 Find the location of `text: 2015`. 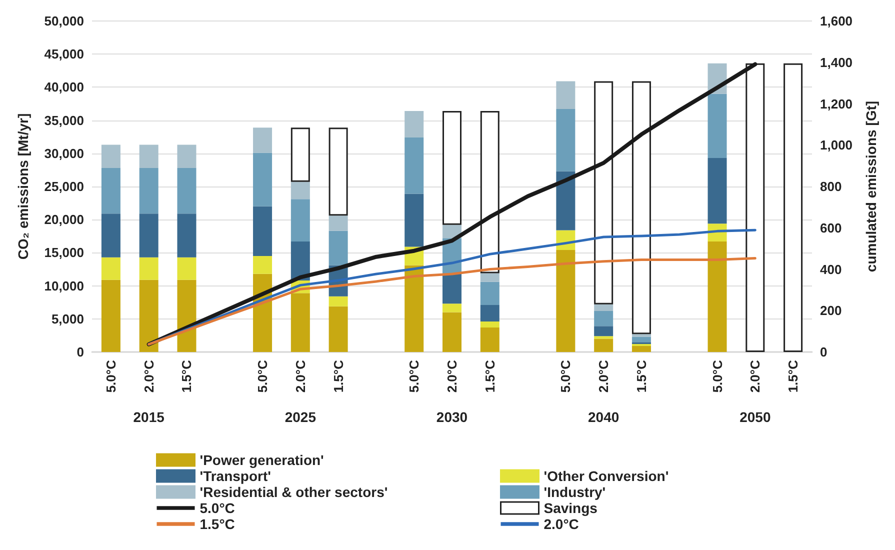

text: 2015 is located at coordinates (149, 417).